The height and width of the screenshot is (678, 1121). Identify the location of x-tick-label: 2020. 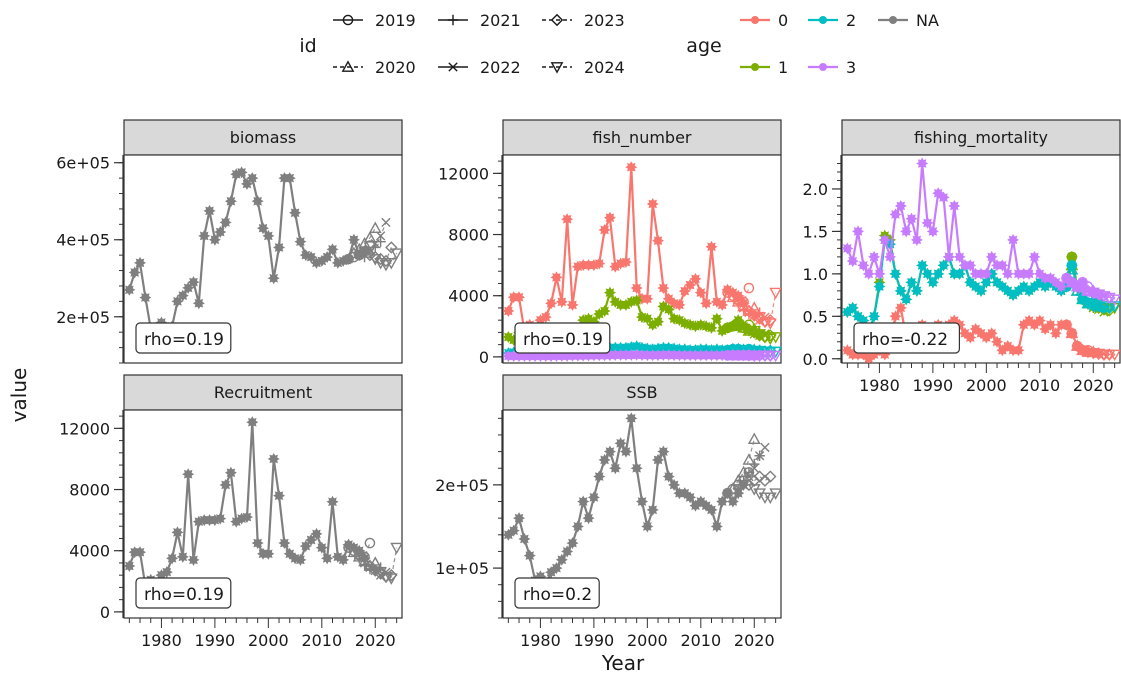
(1093, 385).